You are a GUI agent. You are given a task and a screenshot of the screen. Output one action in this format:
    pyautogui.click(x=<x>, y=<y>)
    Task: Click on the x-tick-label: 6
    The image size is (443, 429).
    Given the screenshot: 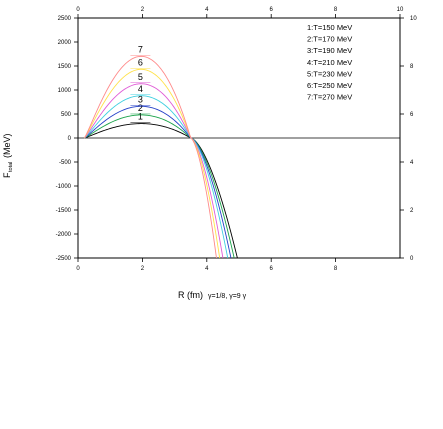 What is the action you would take?
    pyautogui.click(x=272, y=269)
    